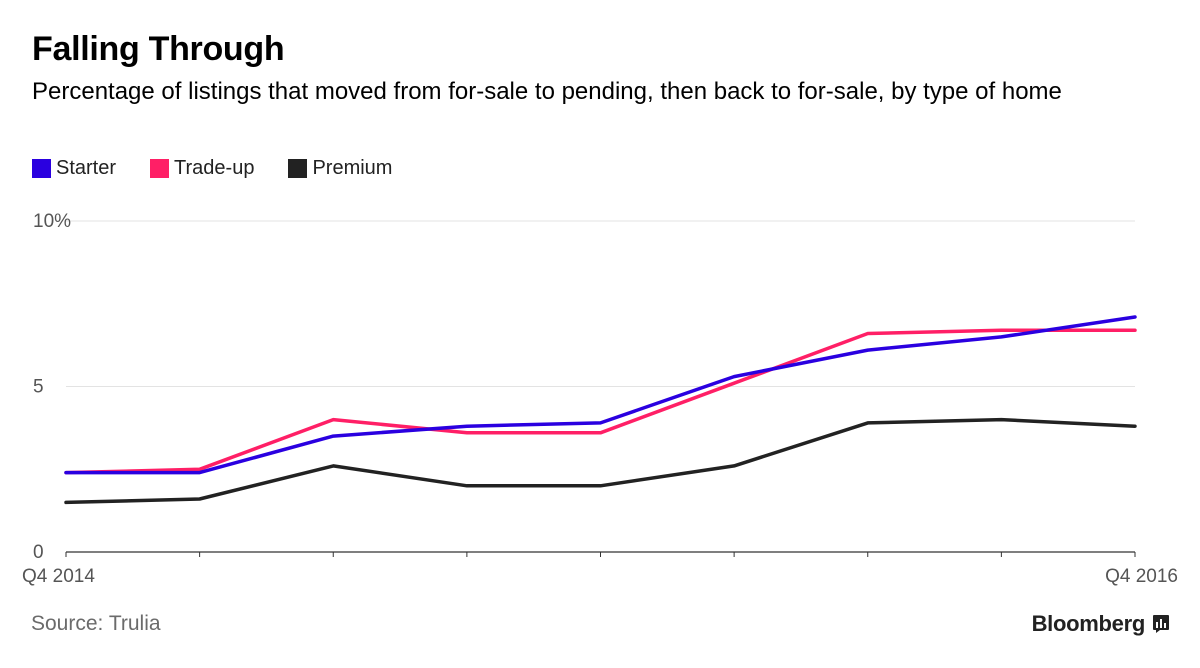 This screenshot has height=668, width=1200. I want to click on brand-wordmark: Bloomberg, so click(1088, 623).